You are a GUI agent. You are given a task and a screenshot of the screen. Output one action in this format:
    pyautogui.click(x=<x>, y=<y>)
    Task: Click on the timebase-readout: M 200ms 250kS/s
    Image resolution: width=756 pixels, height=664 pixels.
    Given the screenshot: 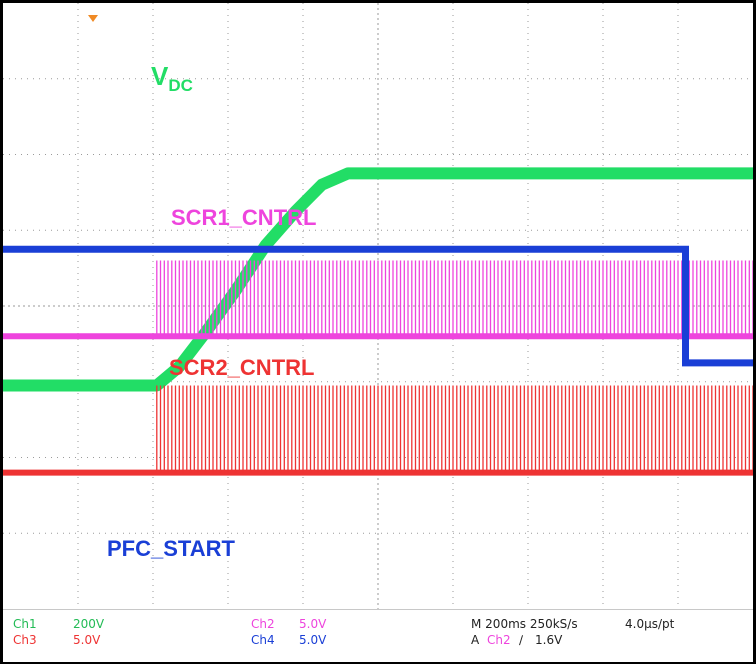 What is the action you would take?
    pyautogui.click(x=524, y=624)
    